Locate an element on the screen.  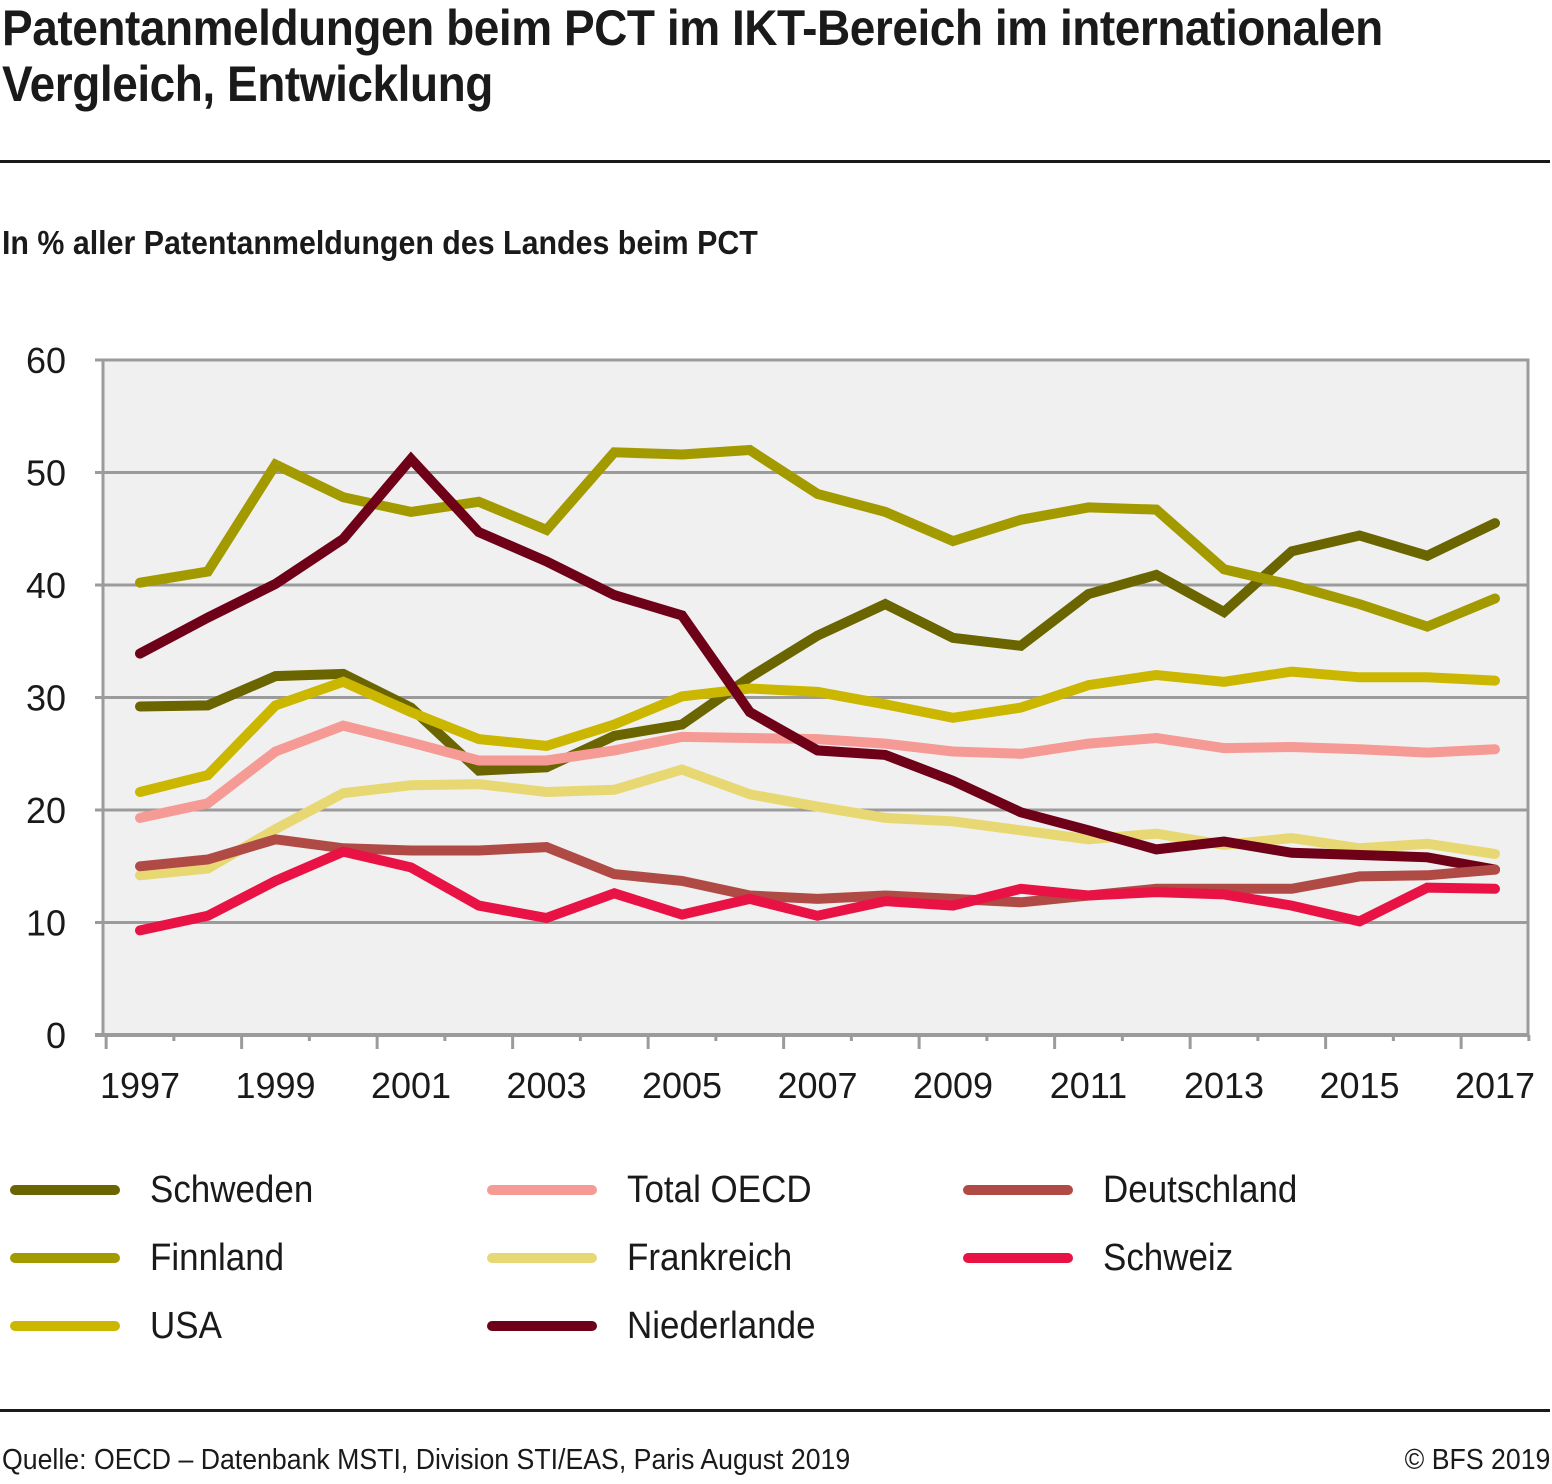
legend-label: Total OECD is located at coordinates (719, 1189).